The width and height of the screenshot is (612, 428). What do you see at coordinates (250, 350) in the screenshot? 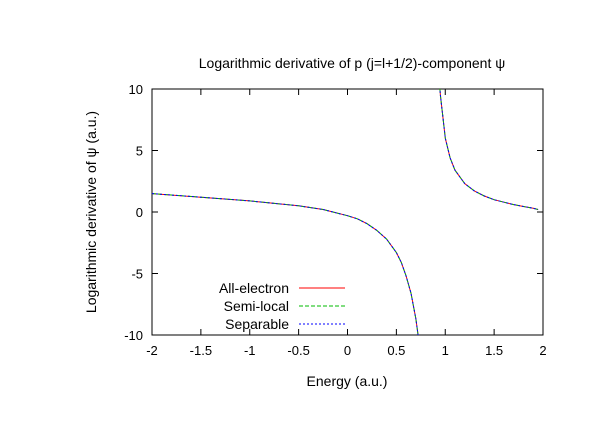
I see `x-tick-label: -1` at bounding box center [250, 350].